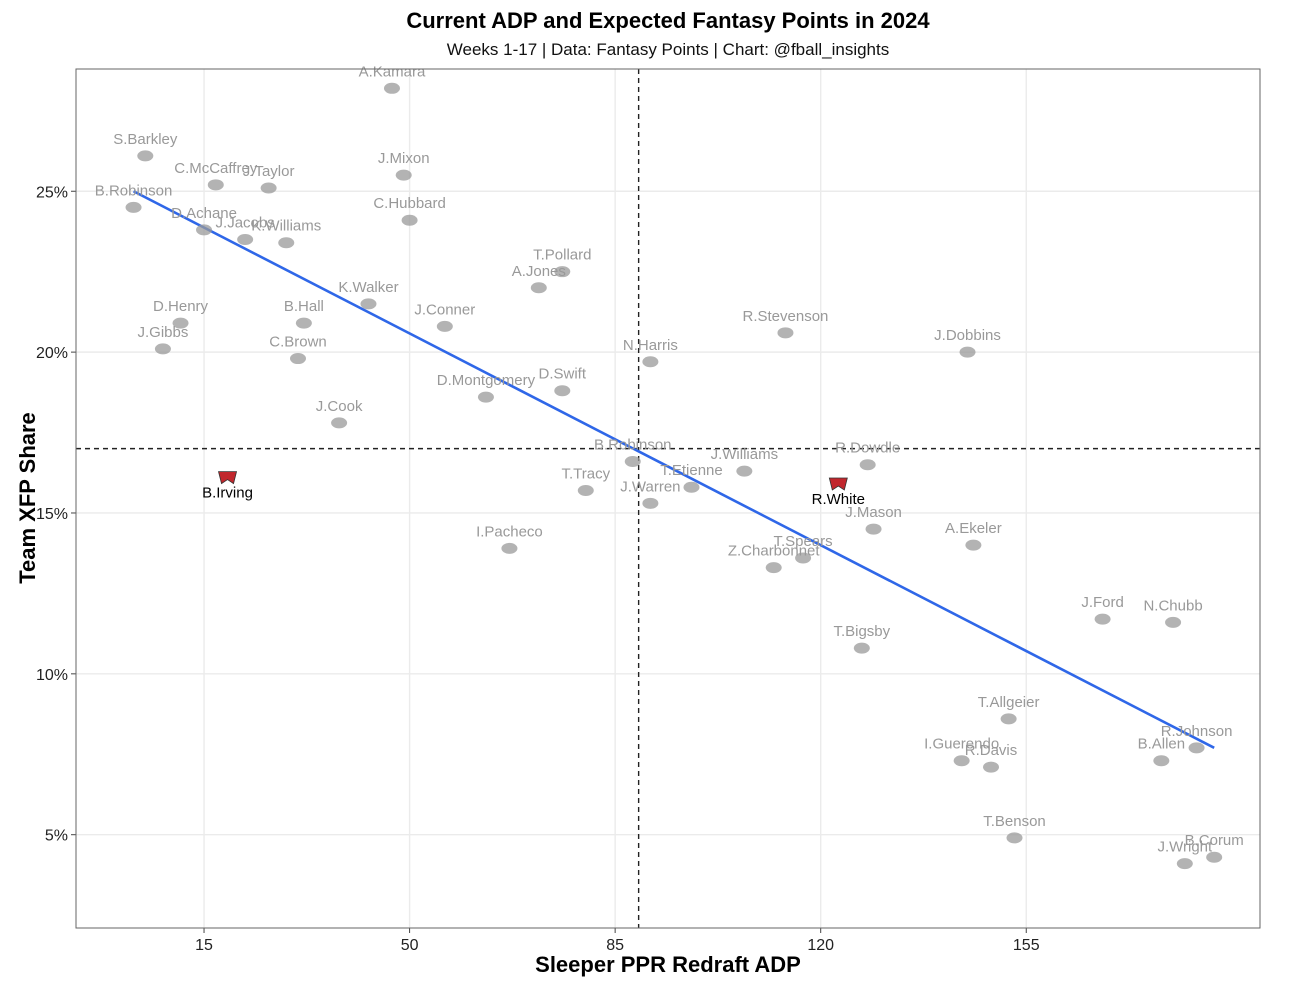 This screenshot has width=1292, height=982. Describe the element at coordinates (216, 168) in the screenshot. I see `point-label: C.McCaffrey` at that location.